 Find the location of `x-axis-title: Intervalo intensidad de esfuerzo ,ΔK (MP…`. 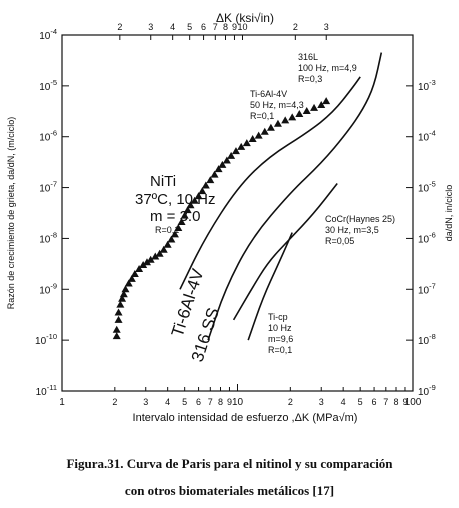

x-axis-title: Intervalo intensidad de esfuerzo ,ΔK (MP… is located at coordinates (245, 418).